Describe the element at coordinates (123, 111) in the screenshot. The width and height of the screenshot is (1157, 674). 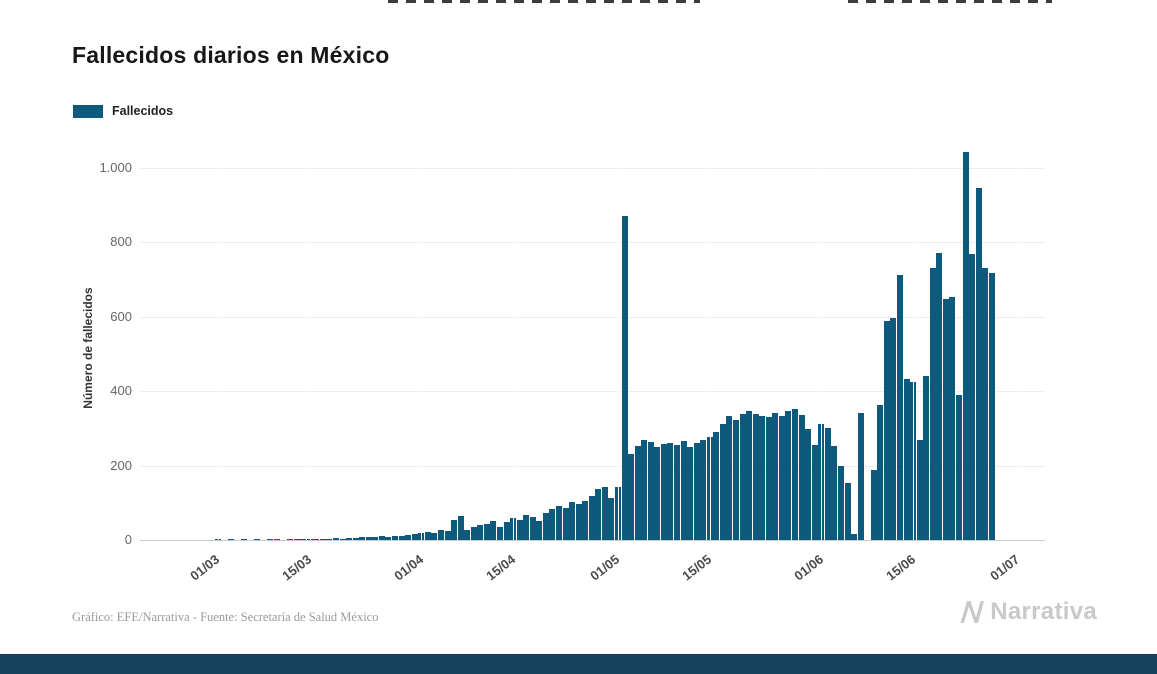
I see `legend: Fallecidos` at that location.